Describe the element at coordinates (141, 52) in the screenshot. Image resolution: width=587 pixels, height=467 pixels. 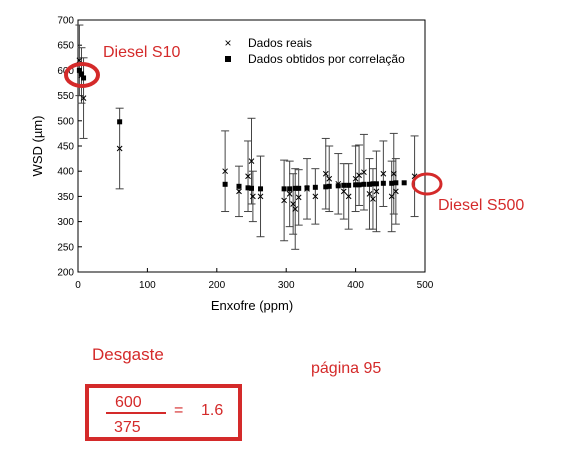
I see `annotation-diesel-s10: Diesel S10` at that location.